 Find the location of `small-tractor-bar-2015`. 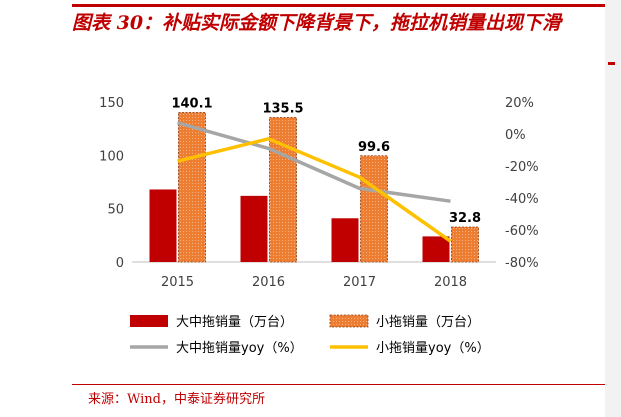

small-tractor-bar-2015 is located at coordinates (192, 187).